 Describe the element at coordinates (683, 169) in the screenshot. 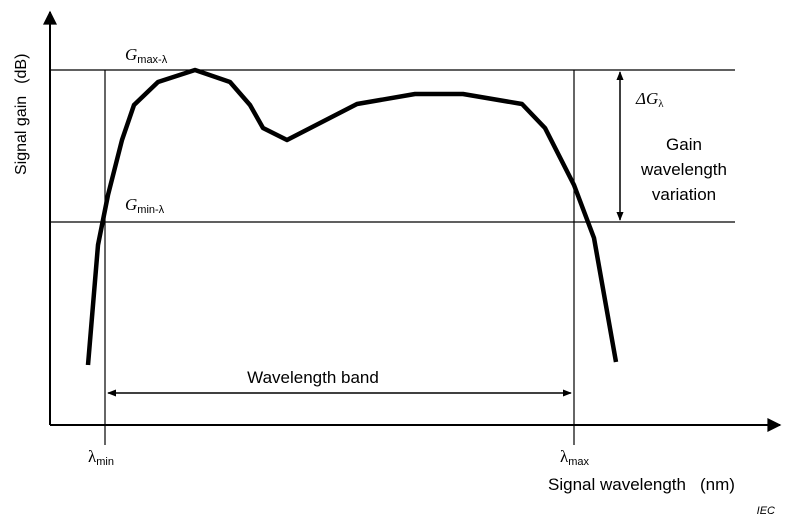

I see `delta-line: wavelength` at that location.